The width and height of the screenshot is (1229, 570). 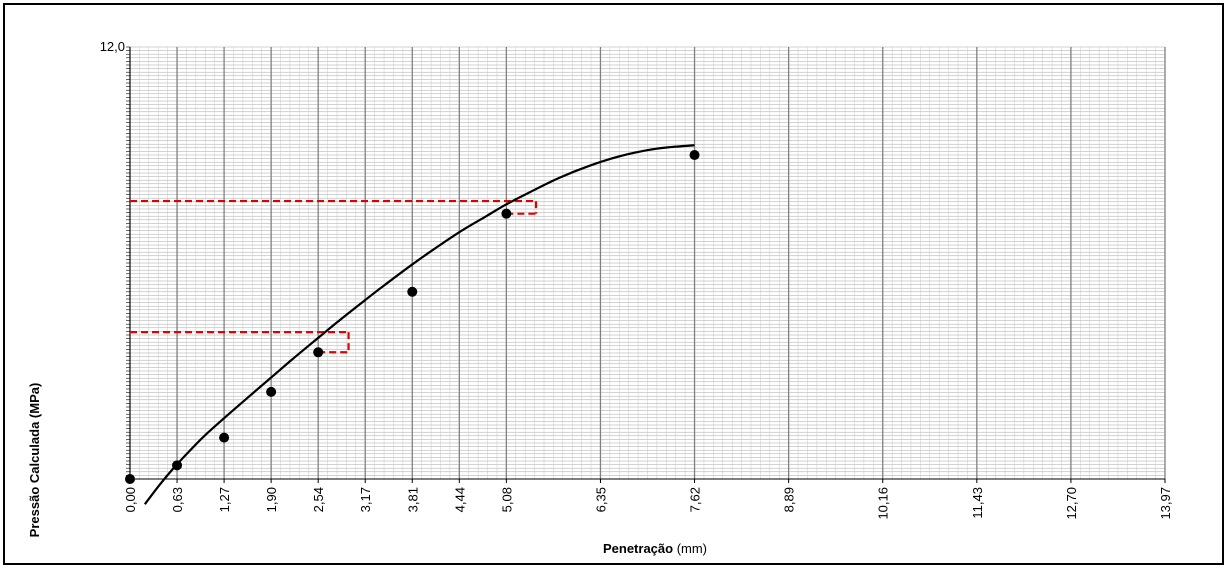 What do you see at coordinates (506, 499) in the screenshot?
I see `x-tick-label: 5,08` at bounding box center [506, 499].